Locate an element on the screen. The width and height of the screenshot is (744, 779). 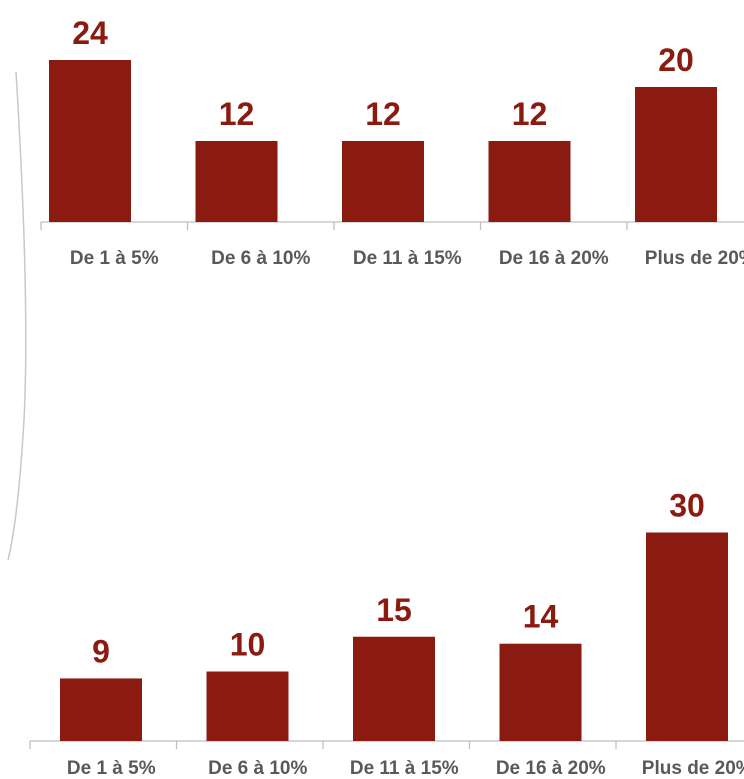
data-label: 9 is located at coordinates (101, 651).